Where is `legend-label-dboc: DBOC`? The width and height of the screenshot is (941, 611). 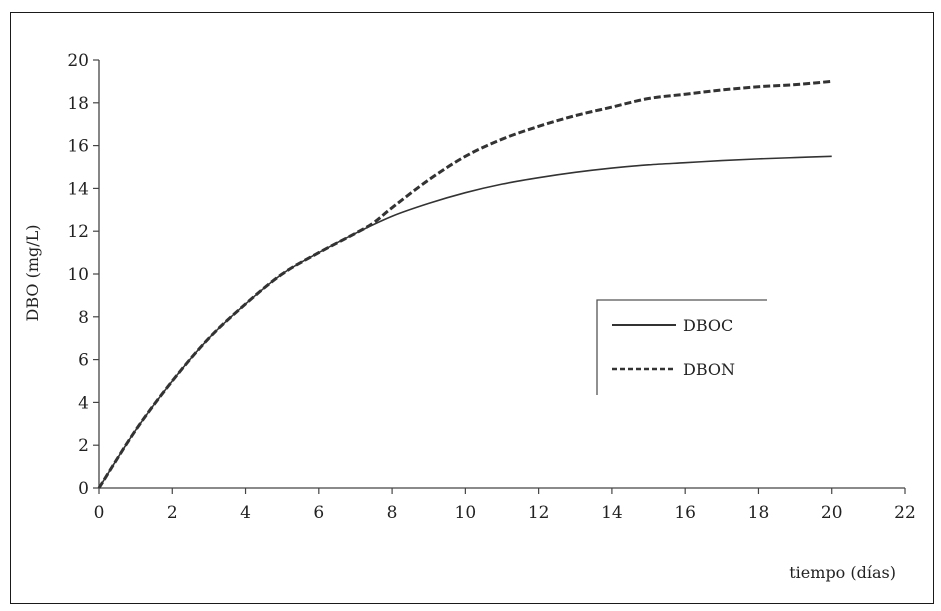 legend-label-dboc: DBOC is located at coordinates (708, 325).